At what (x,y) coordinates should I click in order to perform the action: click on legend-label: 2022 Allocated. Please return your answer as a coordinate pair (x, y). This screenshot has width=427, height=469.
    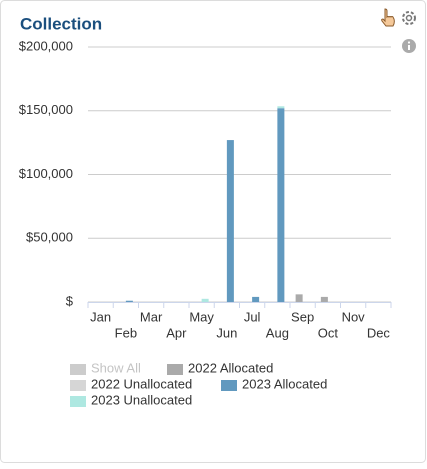
    Looking at the image, I should click on (230, 367).